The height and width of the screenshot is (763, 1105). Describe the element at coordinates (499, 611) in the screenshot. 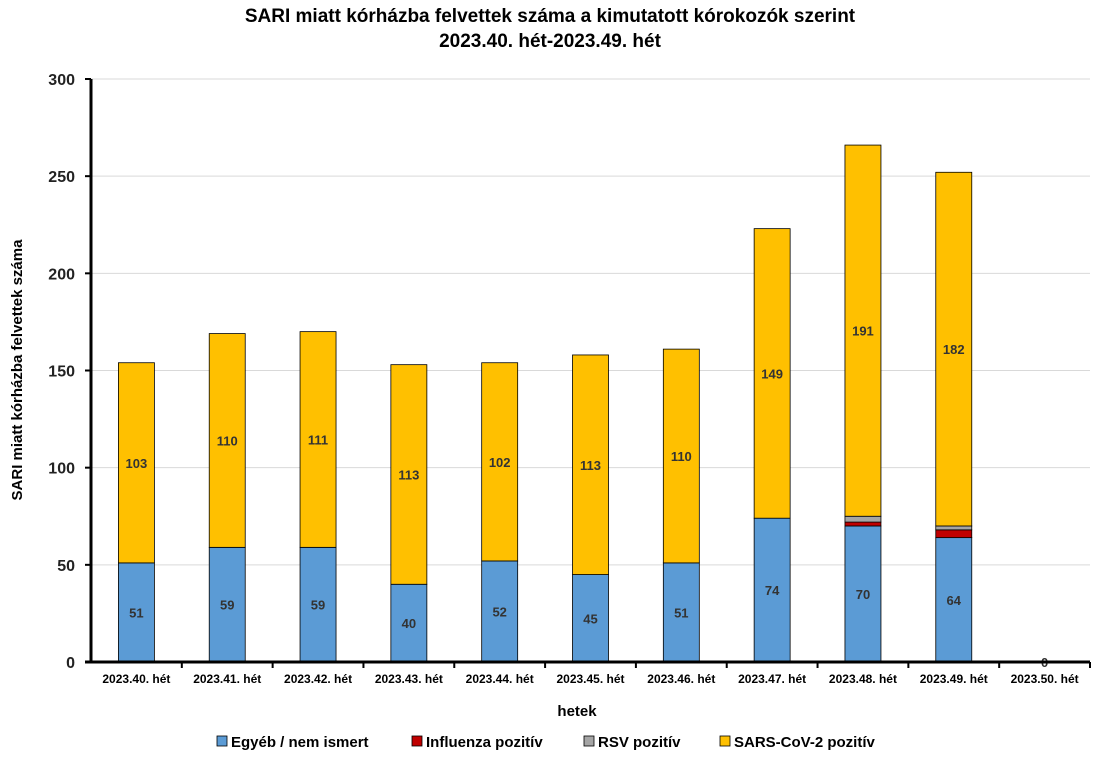

I see `data-label-5-series-1: 52` at that location.